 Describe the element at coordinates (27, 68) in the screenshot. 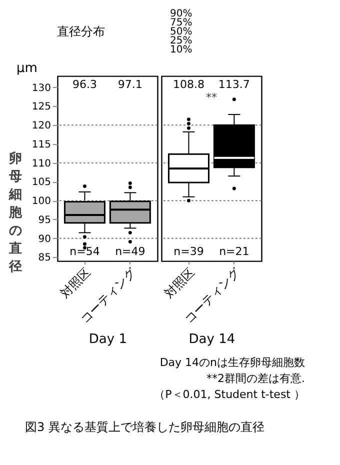

I see `text: μm` at that location.